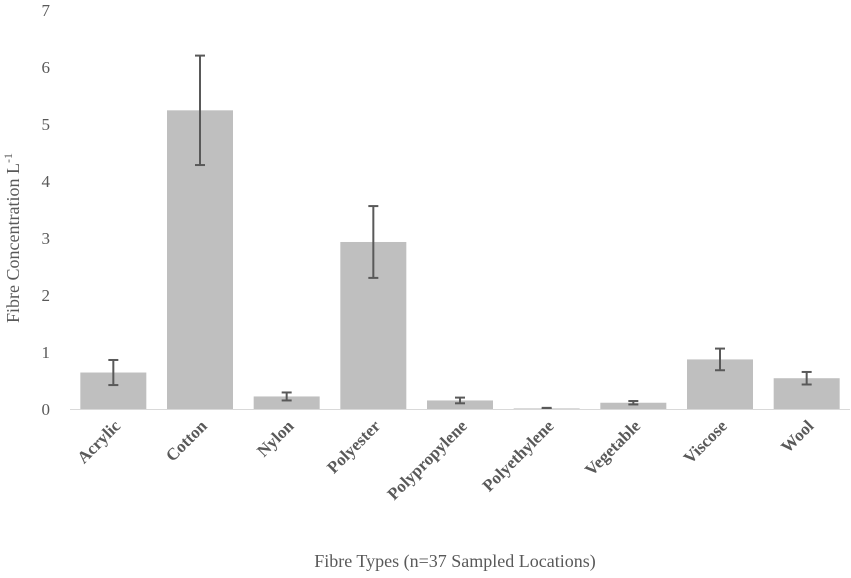 Image resolution: width=851 pixels, height=578 pixels. I want to click on error-bar-polyester, so click(373, 242).